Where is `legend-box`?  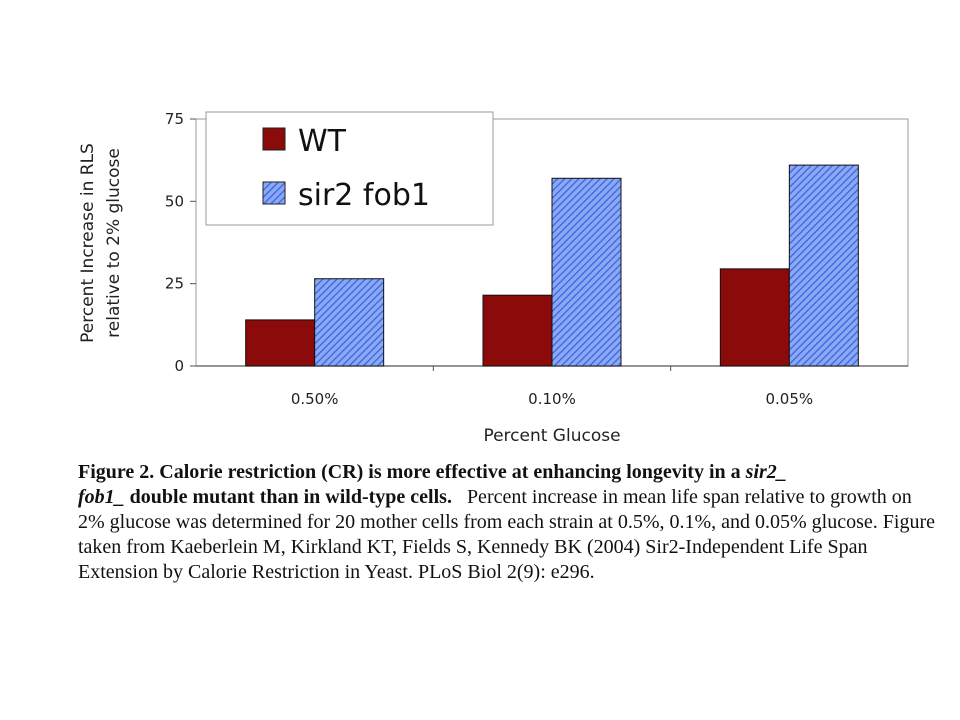 legend-box is located at coordinates (349, 168).